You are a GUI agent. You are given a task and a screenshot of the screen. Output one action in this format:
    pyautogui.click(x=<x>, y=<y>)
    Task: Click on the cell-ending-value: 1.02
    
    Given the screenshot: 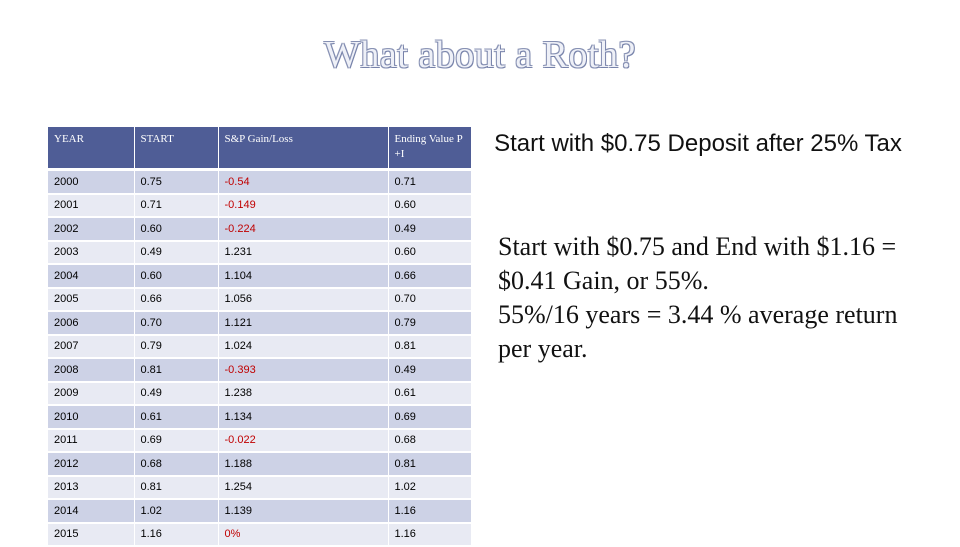 What is the action you would take?
    pyautogui.click(x=430, y=487)
    